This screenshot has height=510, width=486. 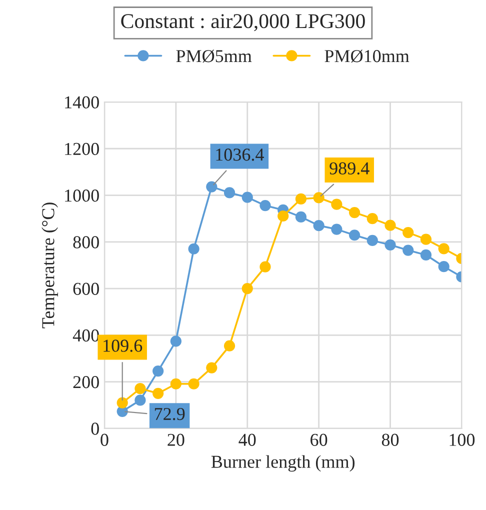 I want to click on y-tick-label: 1000, so click(x=82, y=196).